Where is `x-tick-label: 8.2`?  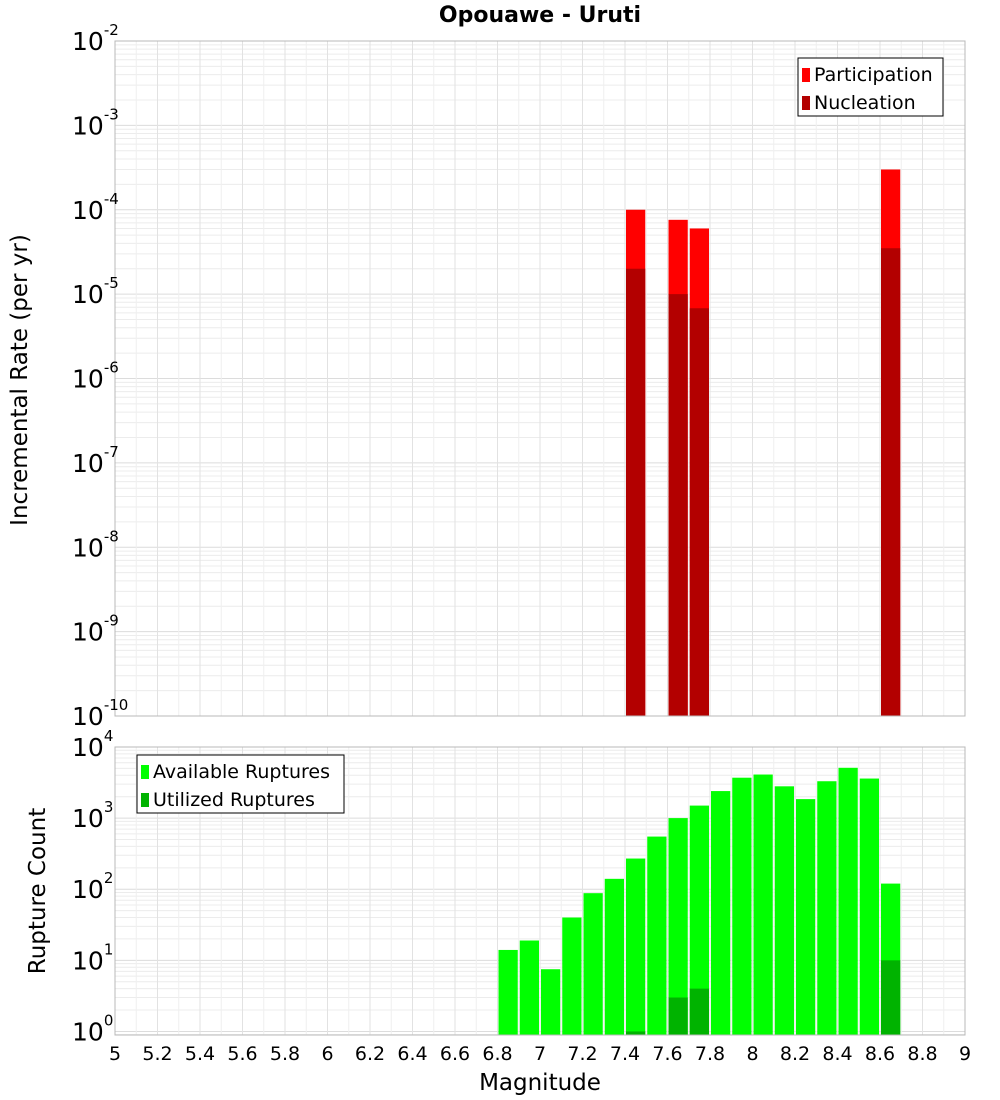
x-tick-label: 8.2 is located at coordinates (795, 1054).